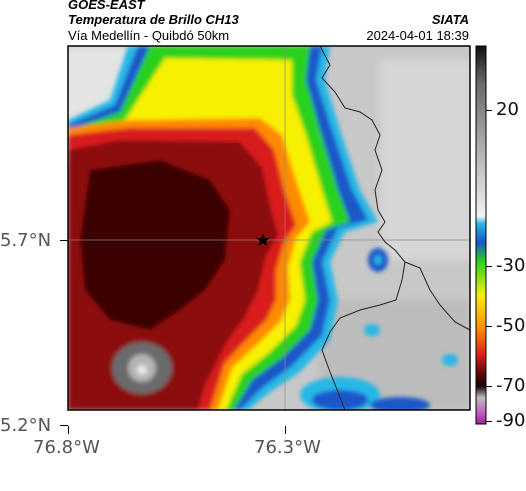 The width and height of the screenshot is (526, 491). What do you see at coordinates (149, 35) in the screenshot?
I see `region-label: Vía Medellín - Quibdó 50km` at bounding box center [149, 35].